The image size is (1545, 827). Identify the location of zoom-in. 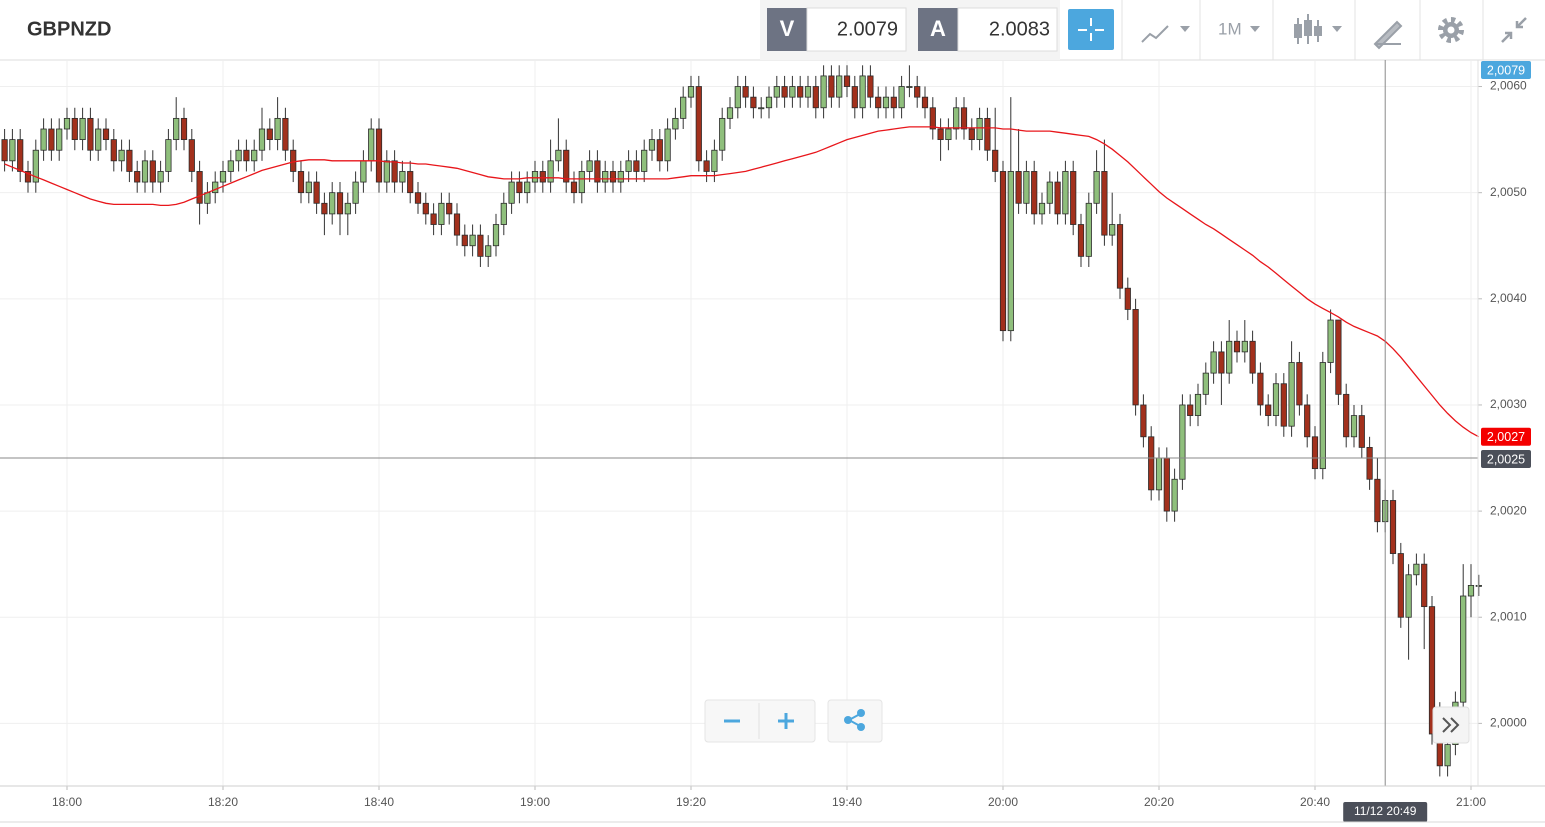
(786, 721).